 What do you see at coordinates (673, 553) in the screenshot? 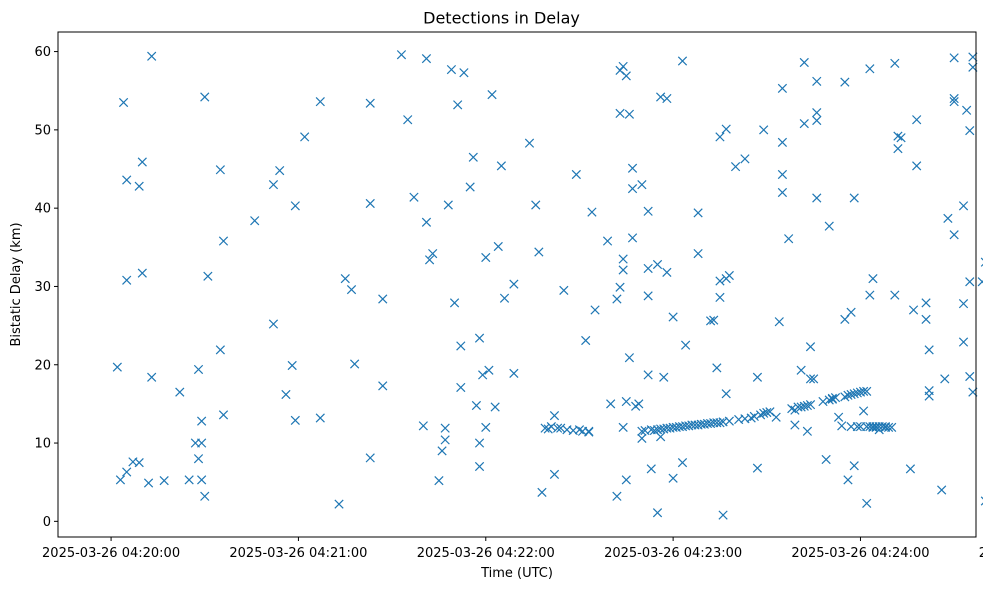
I see `x-tick-label: 2025-03-26 04:23:00` at bounding box center [673, 553].